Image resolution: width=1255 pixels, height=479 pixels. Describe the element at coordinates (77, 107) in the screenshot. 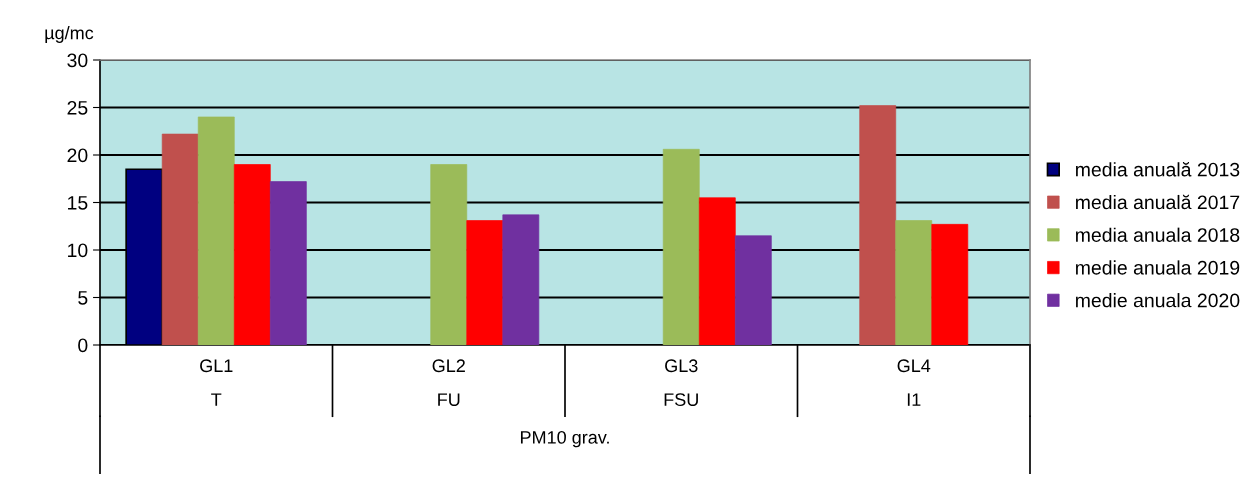

I see `y-tick-label: 25` at that location.